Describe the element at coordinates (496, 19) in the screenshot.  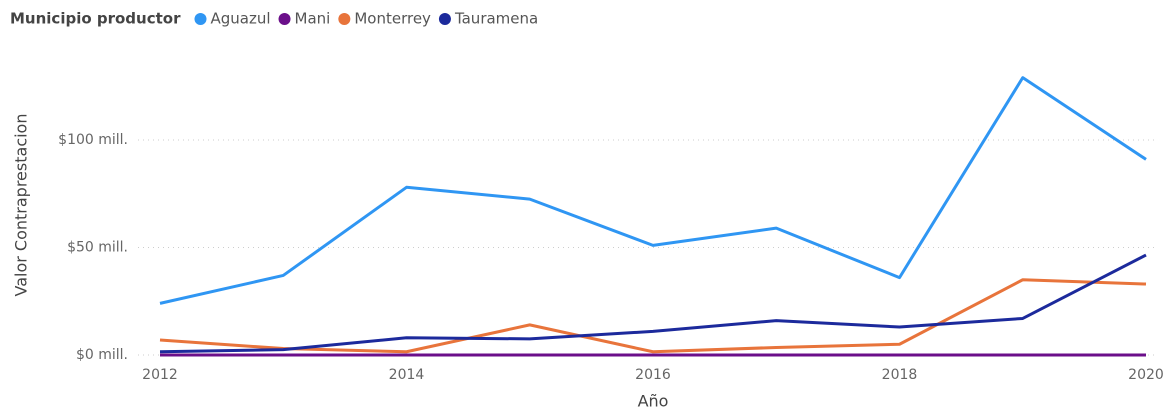
I see `legend-label: Tauramena` at that location.